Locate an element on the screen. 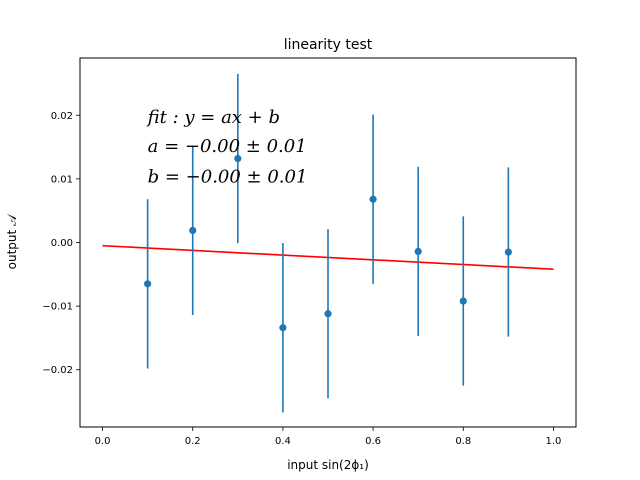 Image resolution: width=640 pixels, height=480 pixels. y-axis-label: output 𝒜 is located at coordinates (12, 241).